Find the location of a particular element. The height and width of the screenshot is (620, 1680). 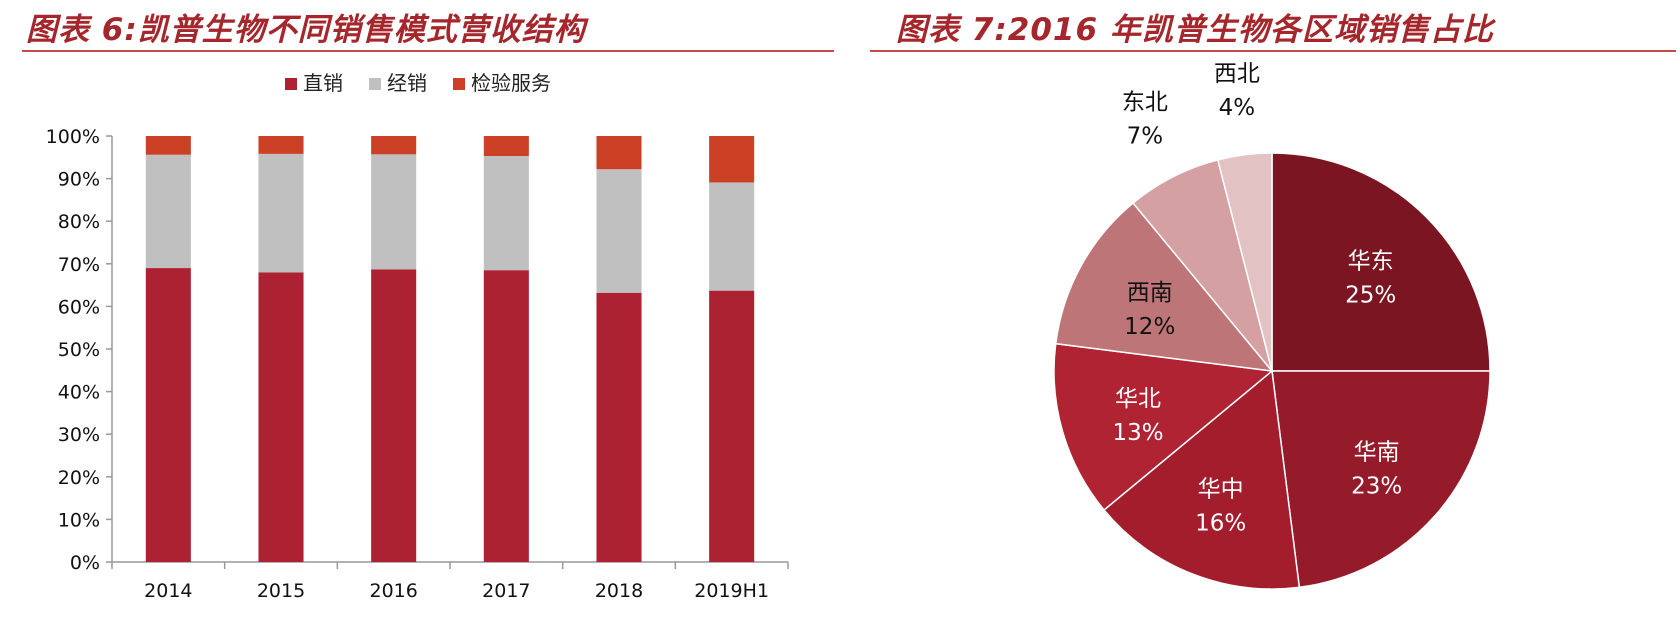

pie-label-name: 华南 is located at coordinates (1377, 452).